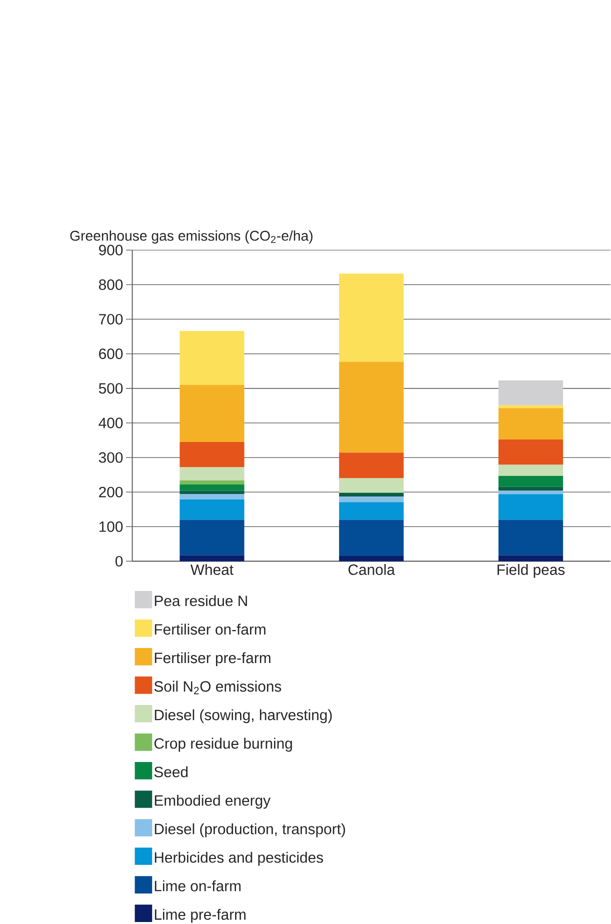 The height and width of the screenshot is (924, 611). I want to click on legend-label: Lime pre-farm, so click(200, 915).